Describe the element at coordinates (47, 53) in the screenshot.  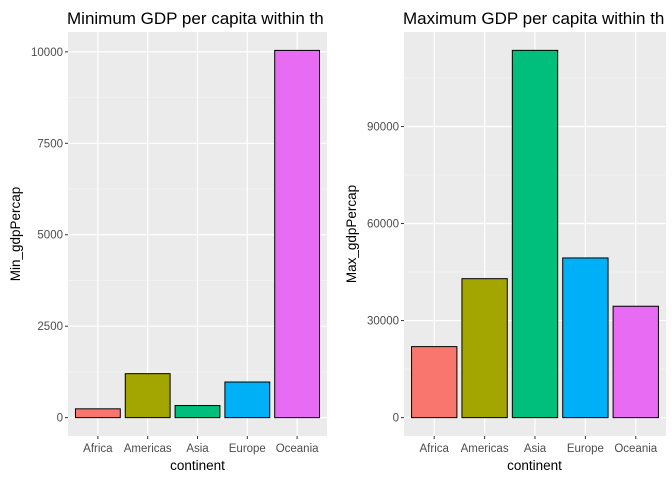
I see `y-tick-label: 10000` at that location.